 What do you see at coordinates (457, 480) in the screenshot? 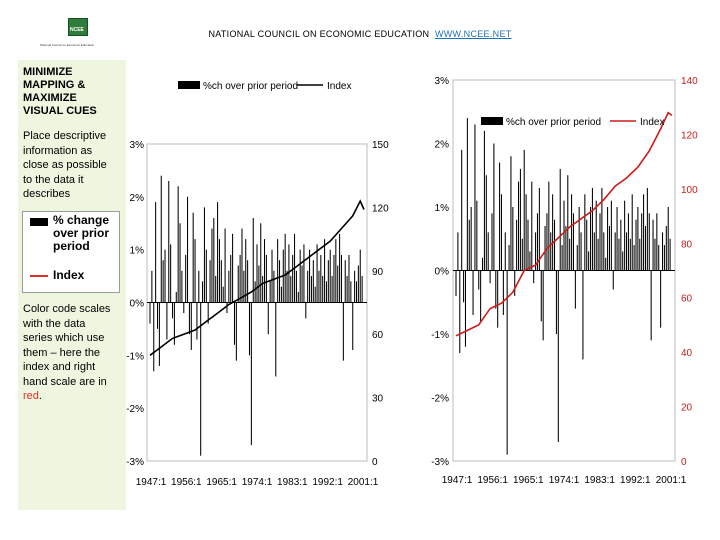
I see `chart2-x-tick-label: 1947:1` at bounding box center [457, 480].